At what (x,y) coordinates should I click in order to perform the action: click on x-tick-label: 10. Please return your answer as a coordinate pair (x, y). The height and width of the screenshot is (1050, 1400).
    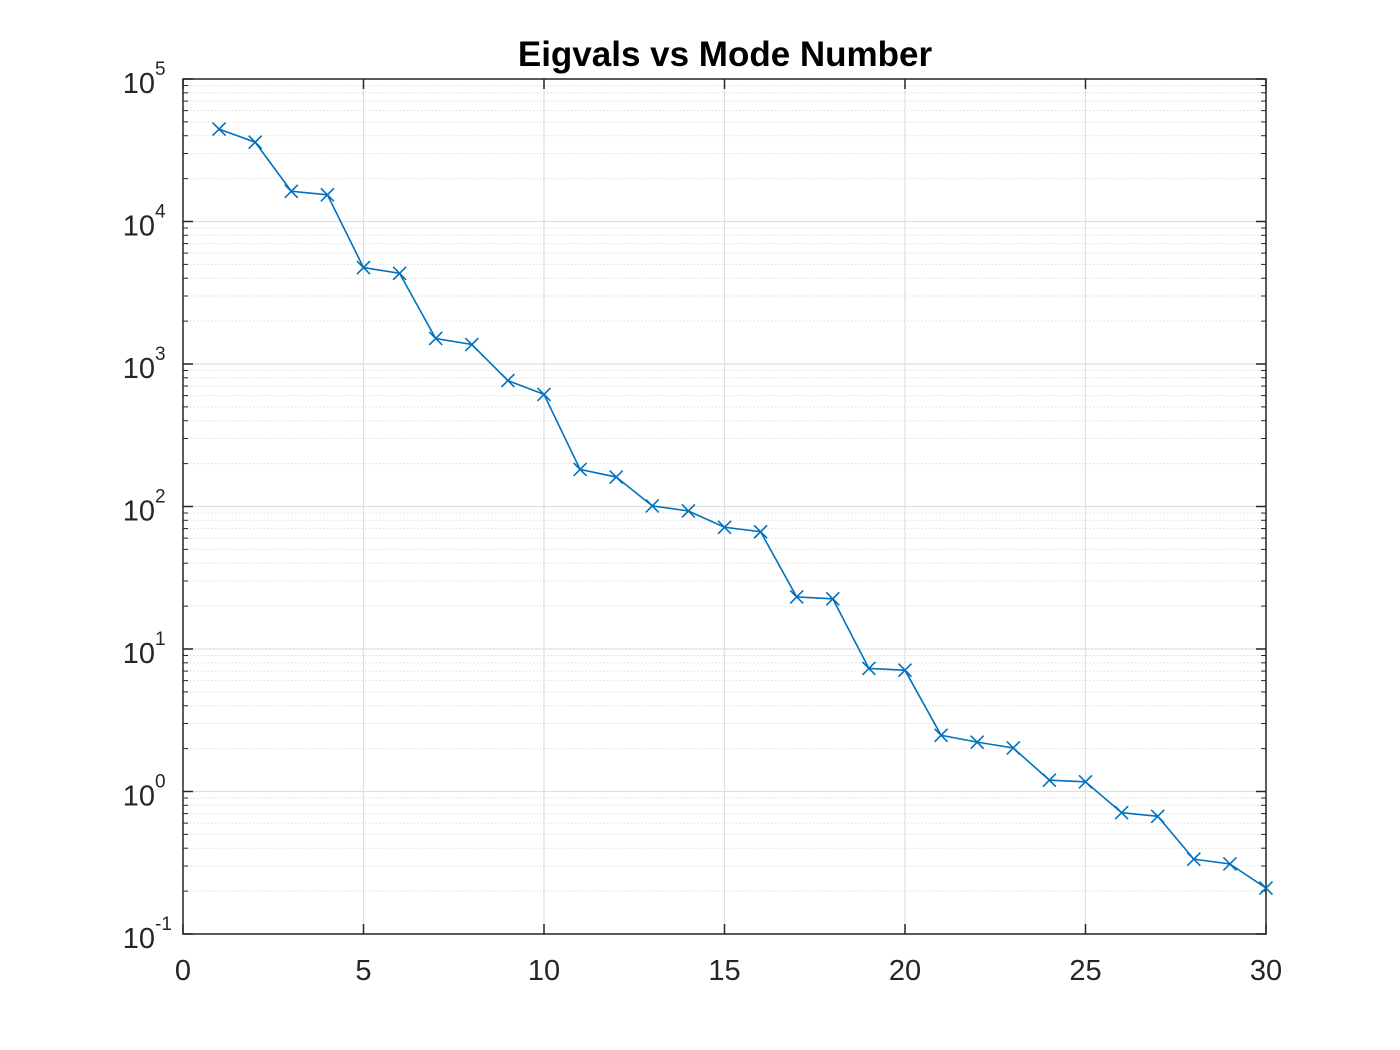
    Looking at the image, I should click on (544, 971).